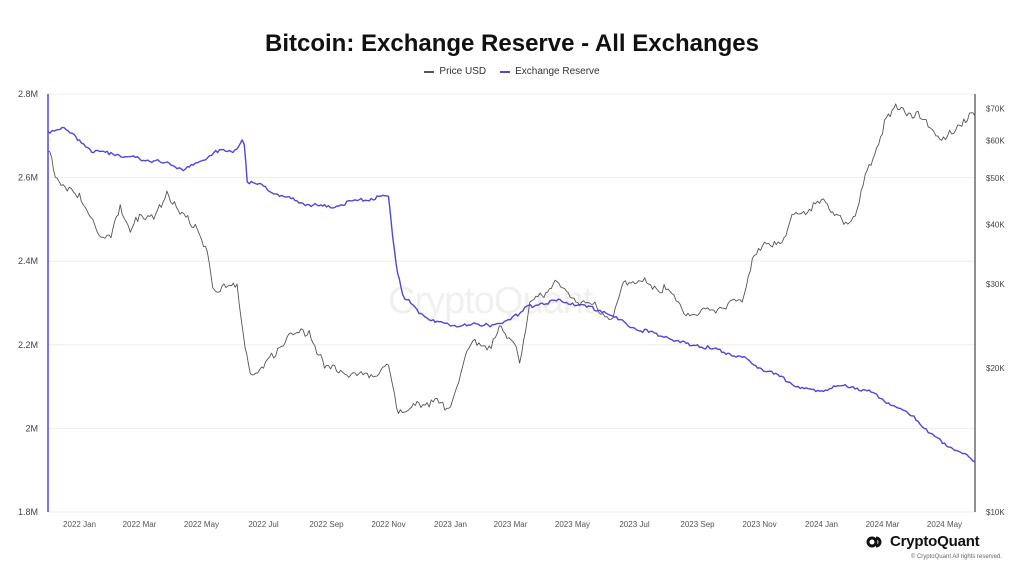  I want to click on cryptoquant-logo-icon, so click(874, 541).